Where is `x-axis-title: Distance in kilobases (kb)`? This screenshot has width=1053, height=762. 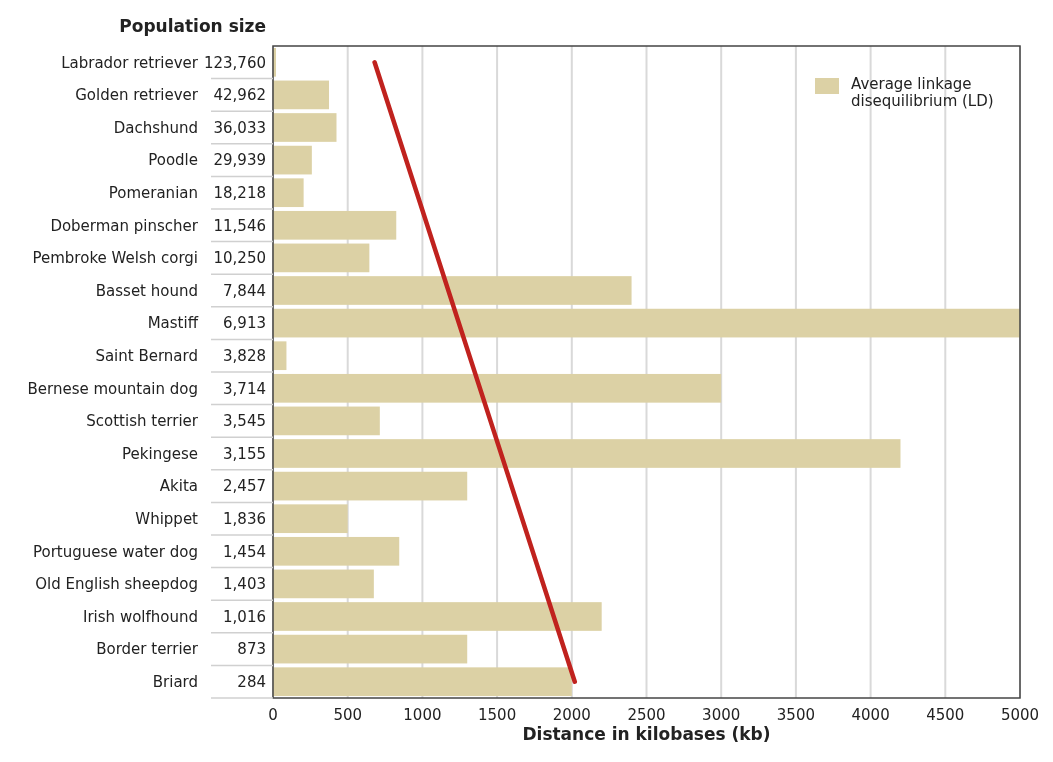 x-axis-title: Distance in kilobases (kb) is located at coordinates (646, 734).